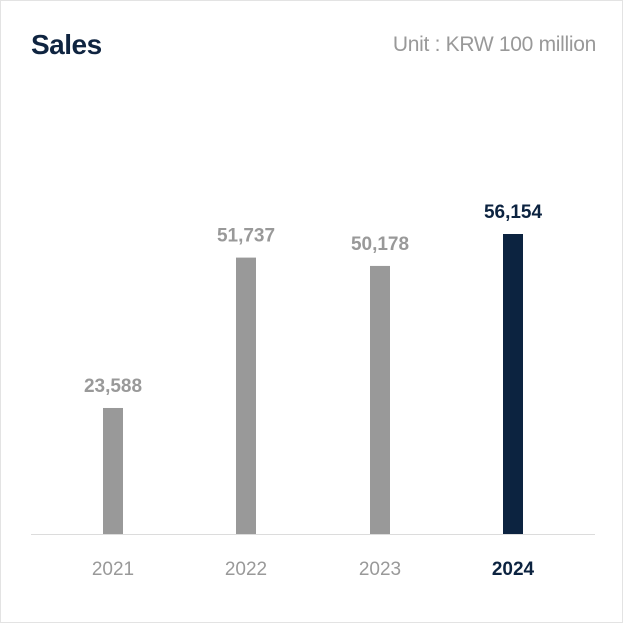 The width and height of the screenshot is (625, 625). Describe the element at coordinates (246, 395) in the screenshot. I see `bar-2022` at that location.